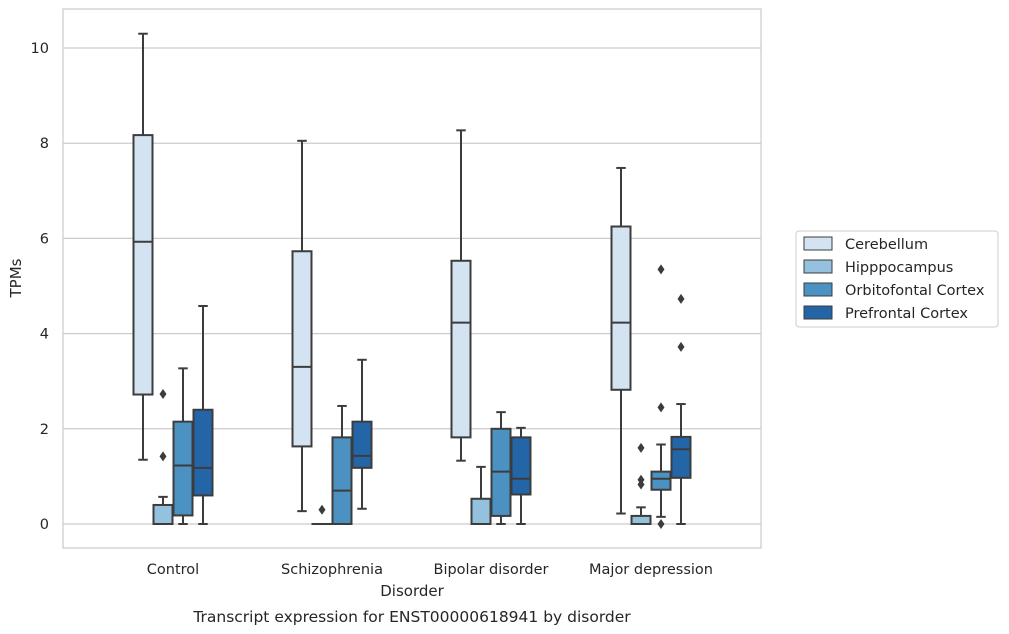 The width and height of the screenshot is (1009, 634). I want to click on x-tick-label: Control, so click(173, 570).